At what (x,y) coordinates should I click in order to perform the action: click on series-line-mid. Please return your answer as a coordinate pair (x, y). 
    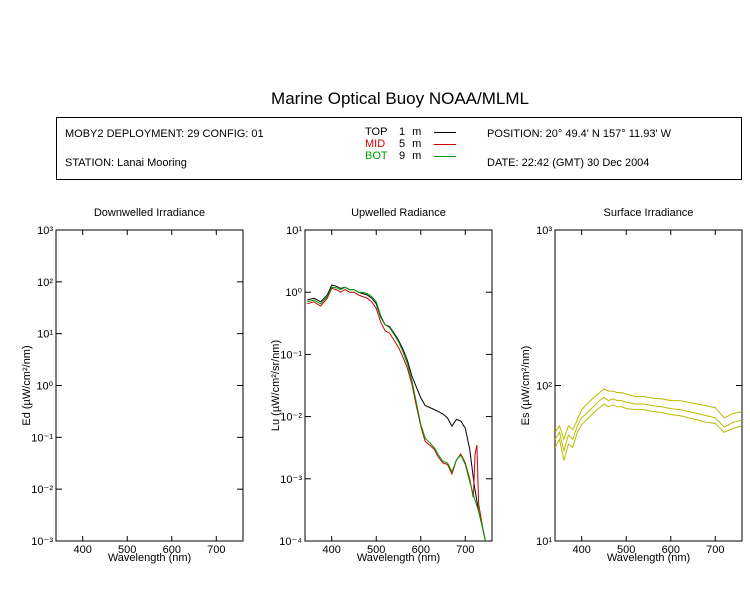
    Looking at the image, I should click on (396, 414).